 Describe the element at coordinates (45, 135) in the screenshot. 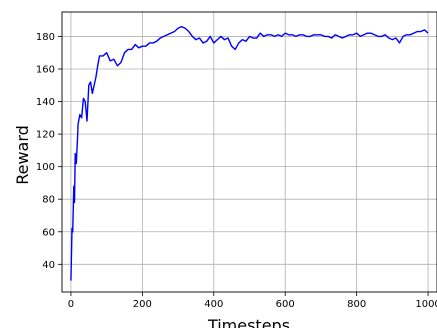

I see `y-tick-label: 120` at that location.